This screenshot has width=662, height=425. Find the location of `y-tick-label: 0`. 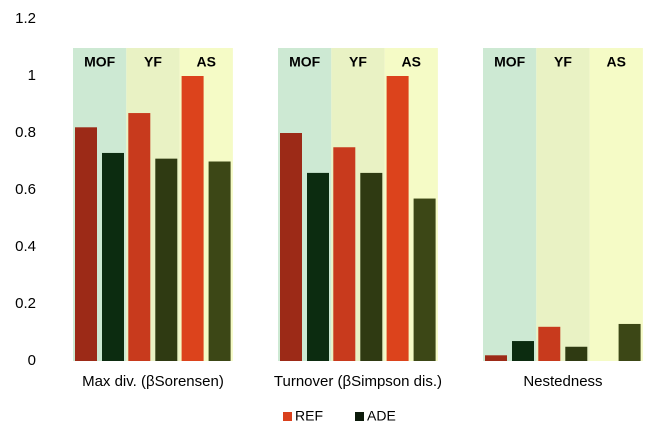

y-tick-label: 0 is located at coordinates (32, 360).